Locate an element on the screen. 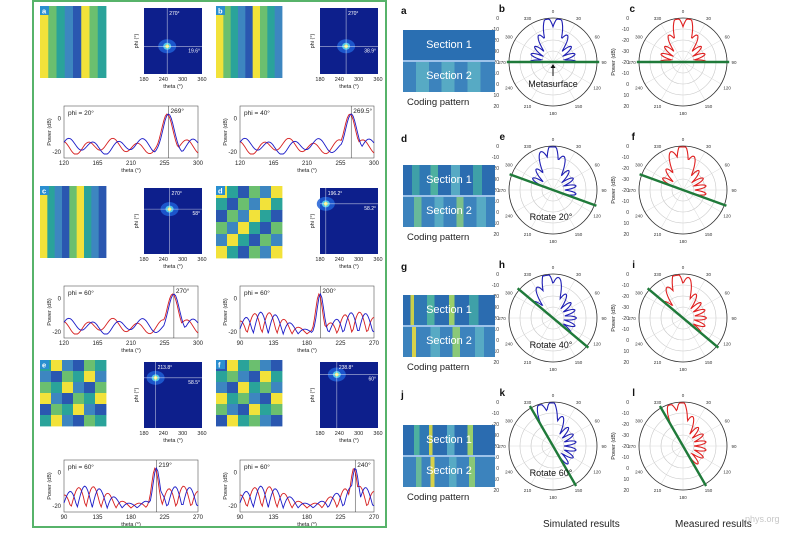 The height and width of the screenshot is (535, 800). coding-letter-d: d is located at coordinates (404, 139).